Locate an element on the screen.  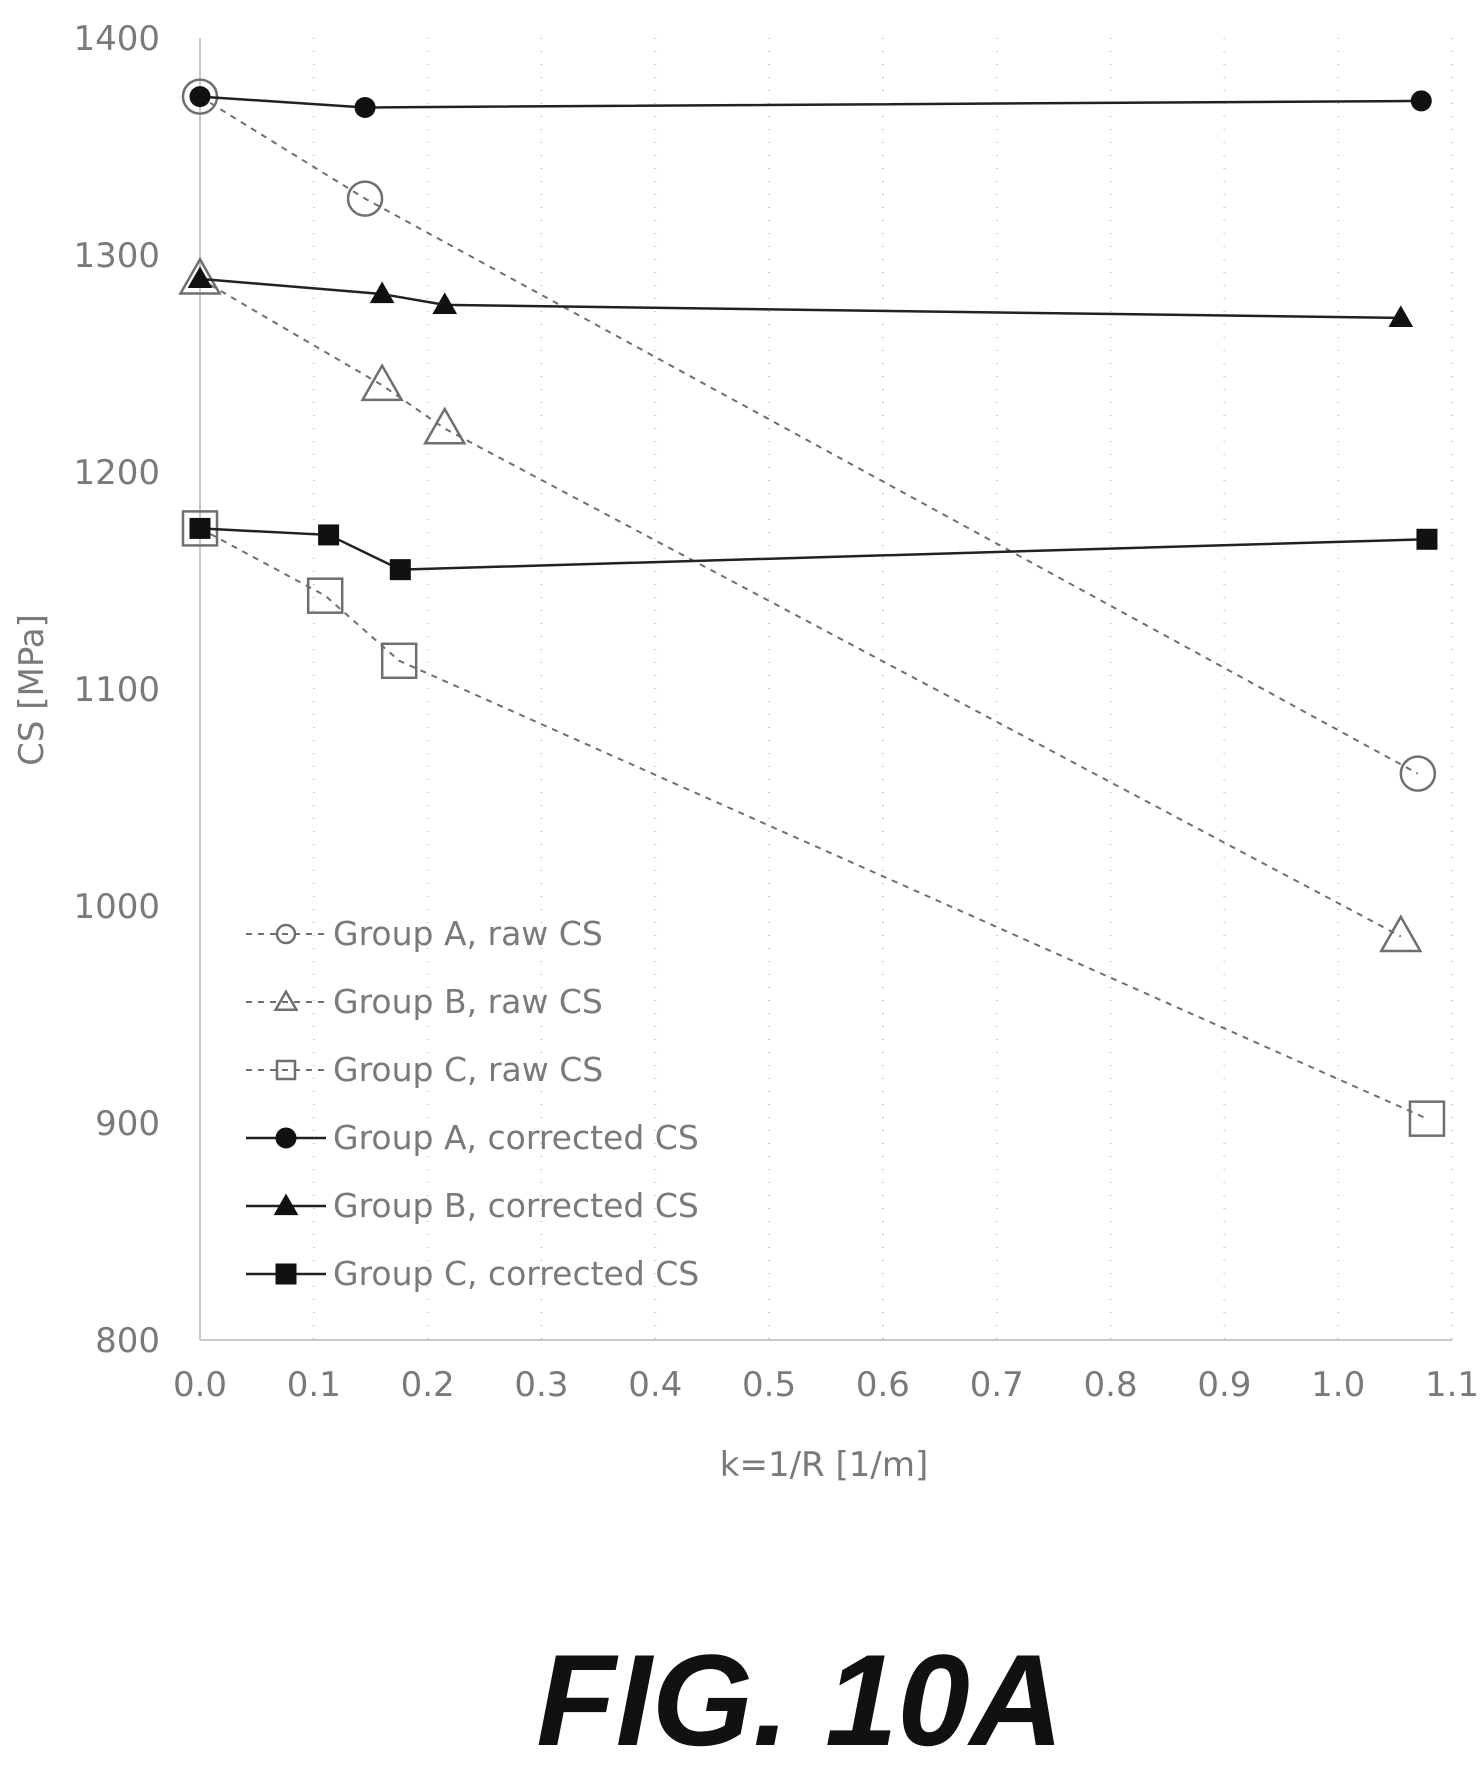
x-tick-label: 0.3 is located at coordinates (541, 1385).